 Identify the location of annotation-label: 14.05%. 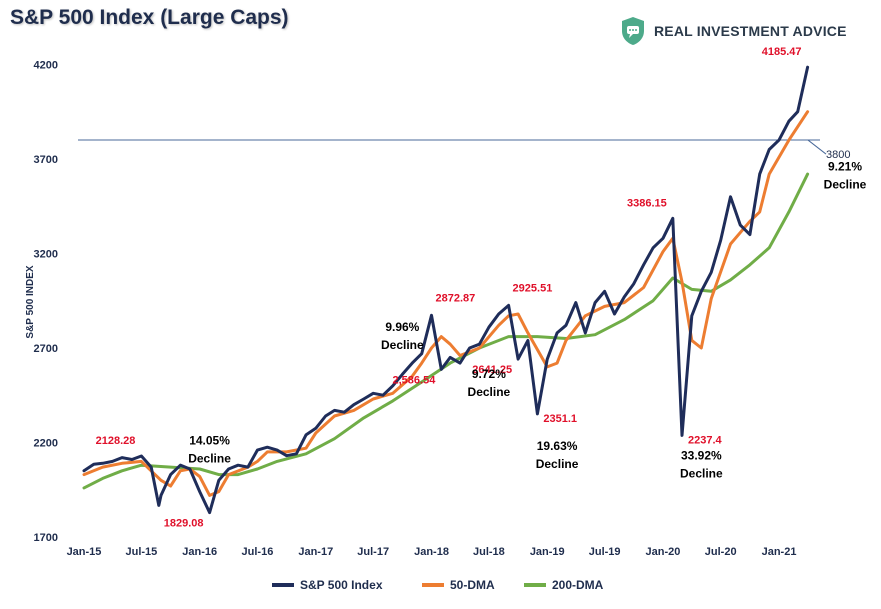
(209, 440).